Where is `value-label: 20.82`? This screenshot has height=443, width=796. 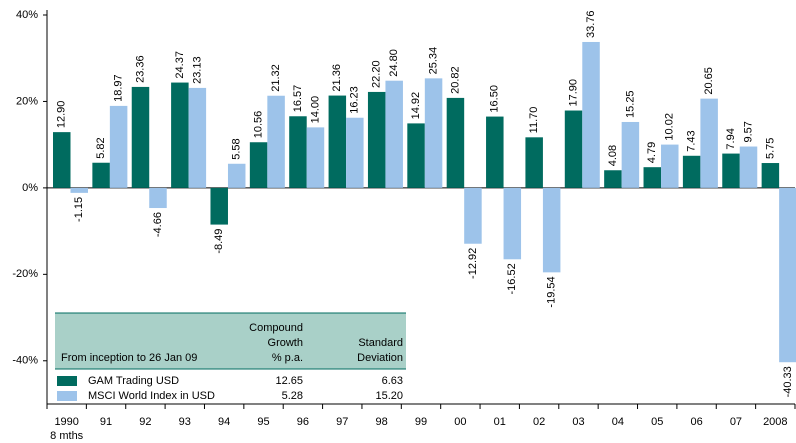 value-label: 20.82 is located at coordinates (455, 80).